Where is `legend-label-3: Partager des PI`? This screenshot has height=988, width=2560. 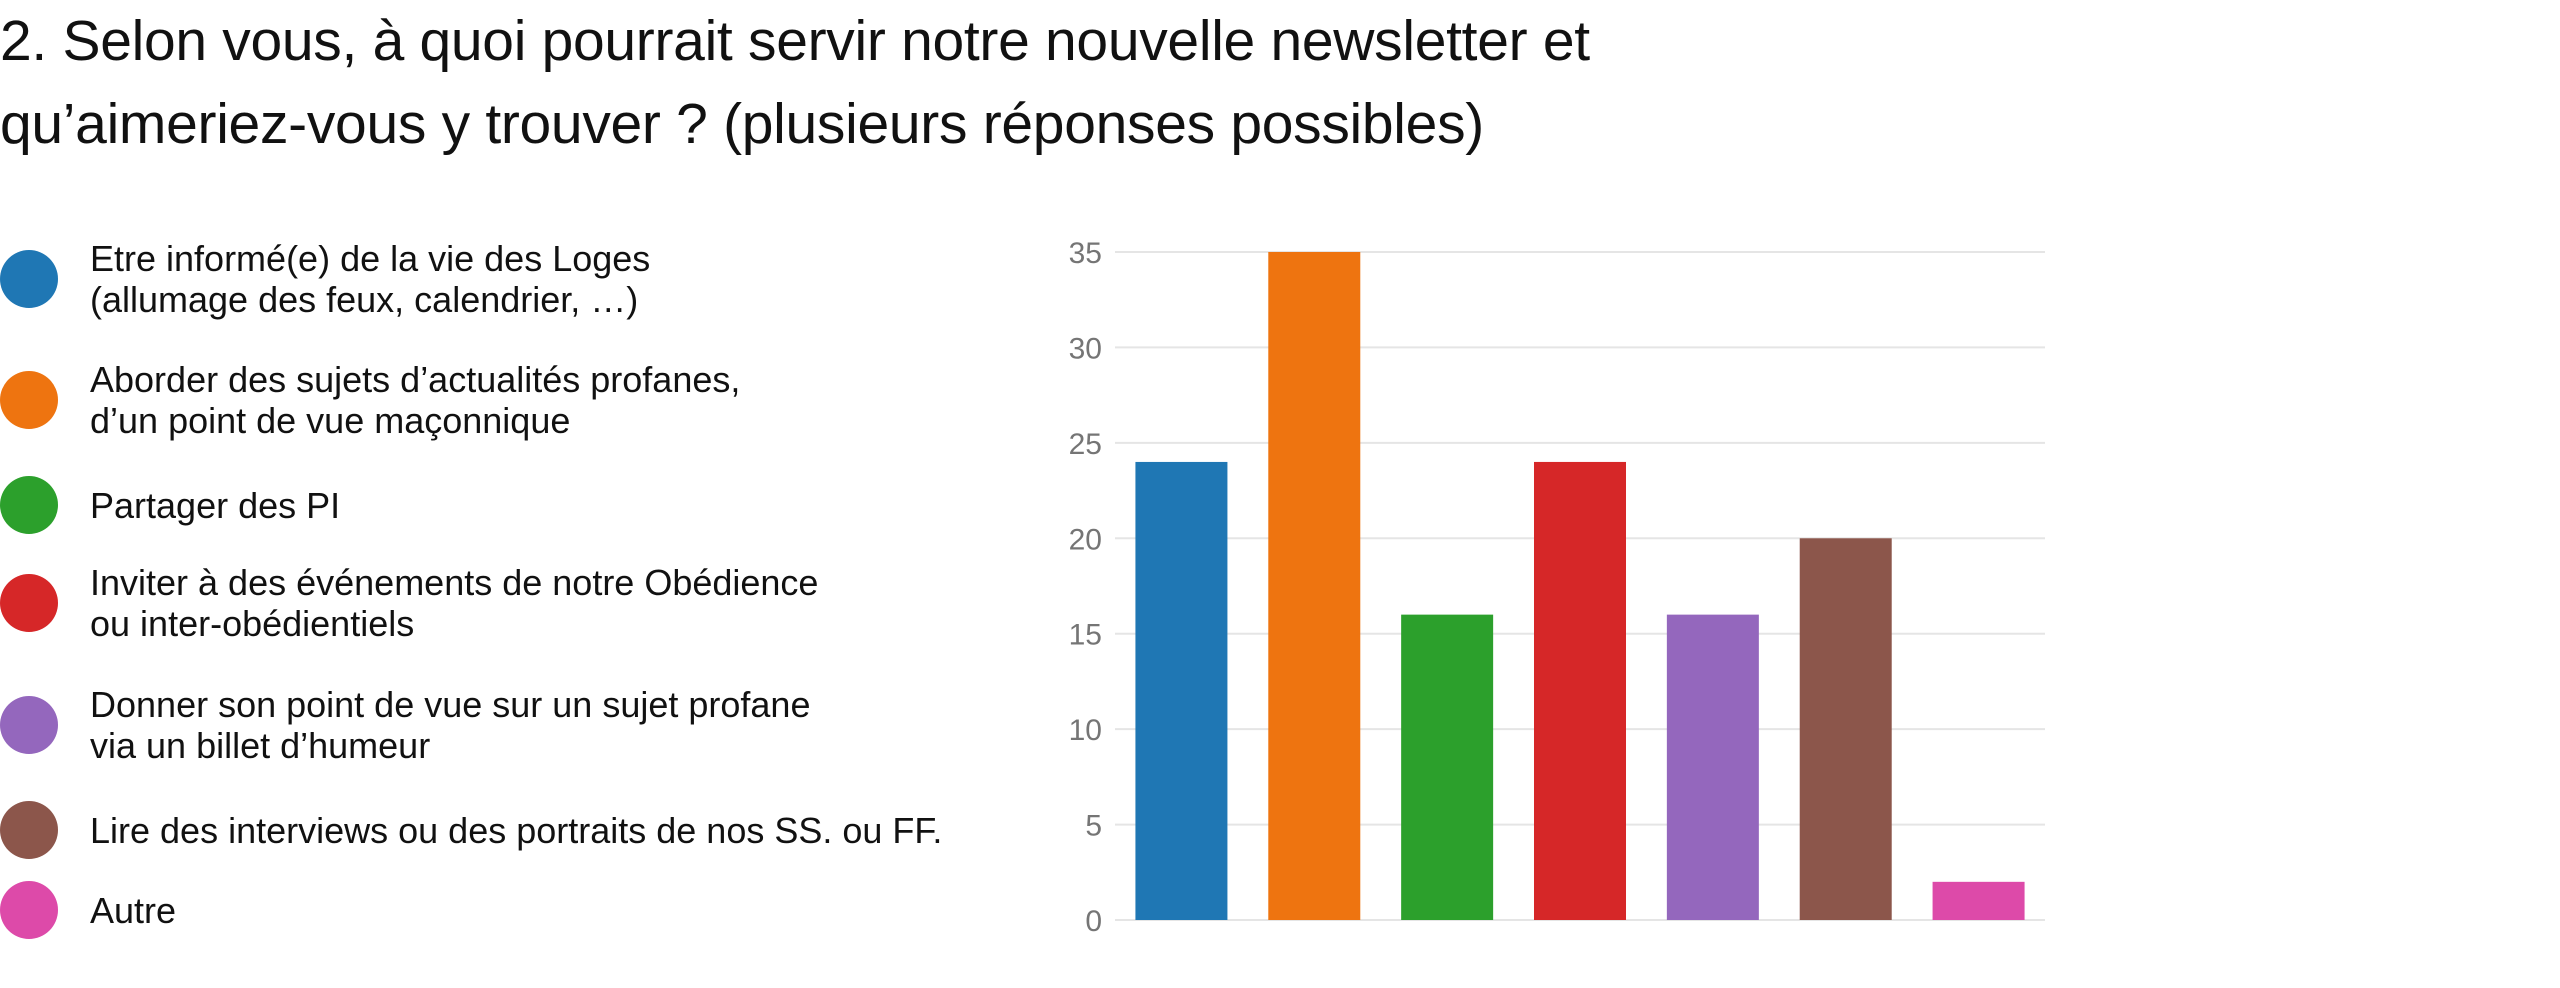 legend-label-3: Partager des PI is located at coordinates (215, 505).